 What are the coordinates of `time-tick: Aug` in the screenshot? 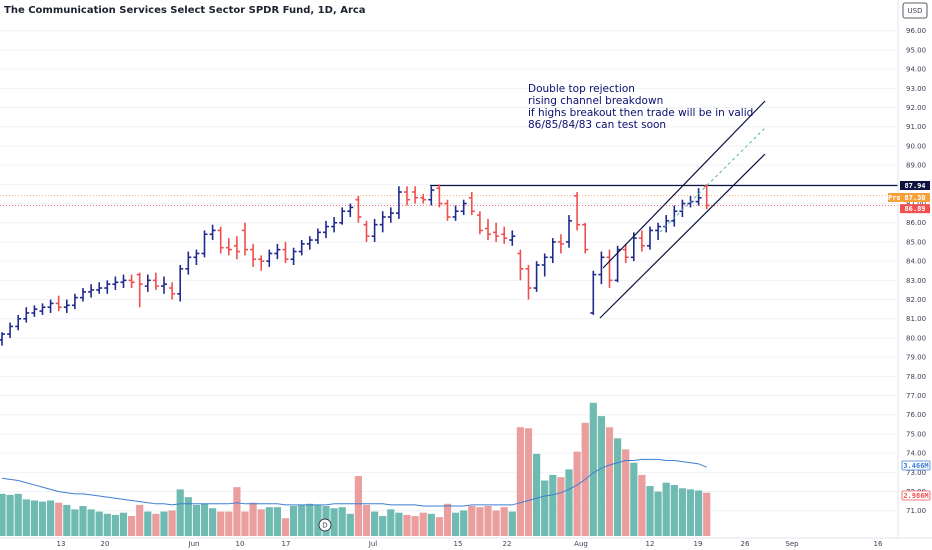 It's located at (581, 544).